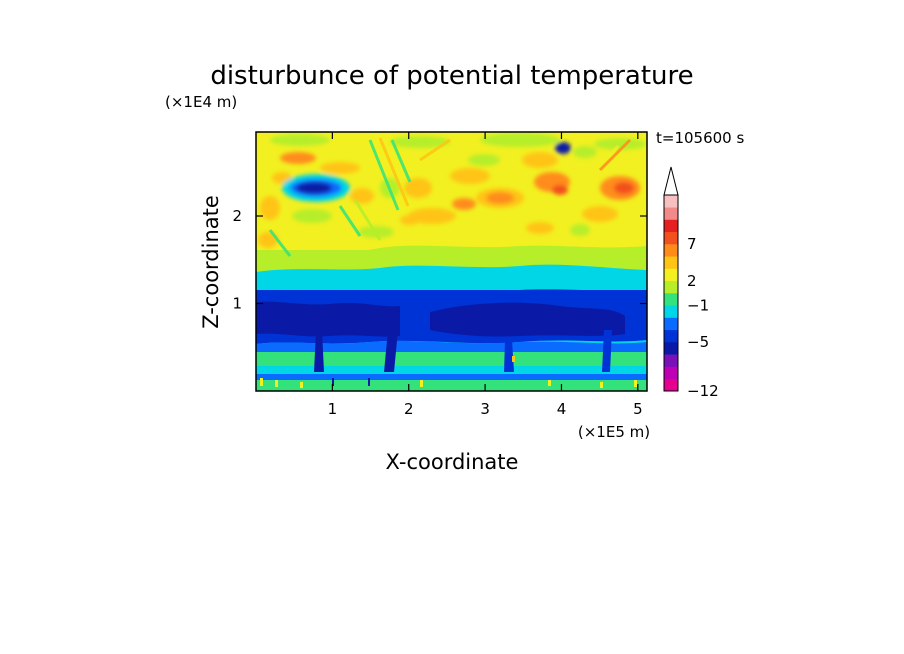 This screenshot has height=654, width=904. What do you see at coordinates (703, 391) in the screenshot?
I see `colorbar-label: −12` at bounding box center [703, 391].